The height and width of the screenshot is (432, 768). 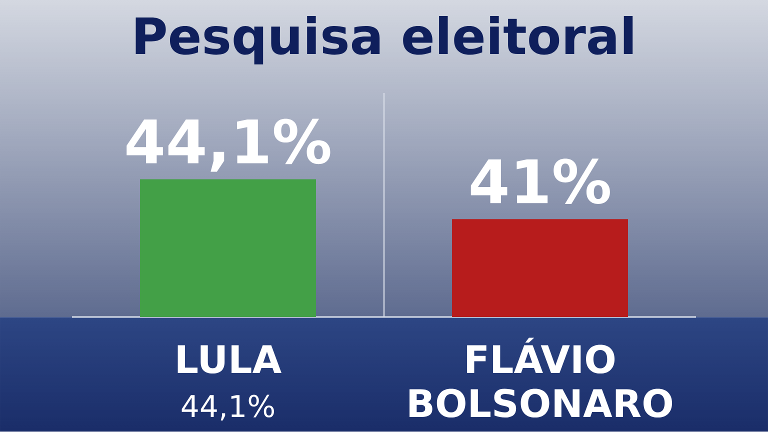 I want to click on x-tick-label: FLÁVIO BOLSONARO, so click(x=541, y=378).